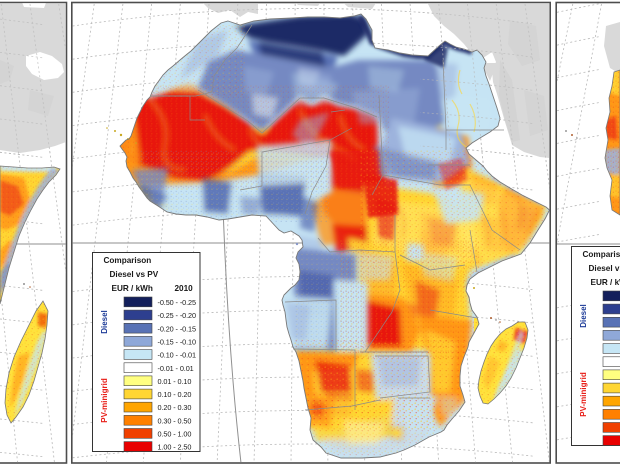 The width and height of the screenshot is (620, 465). What do you see at coordinates (175, 434) in the screenshot?
I see `svg-text: 0.50 - 1.00` at bounding box center [175, 434].